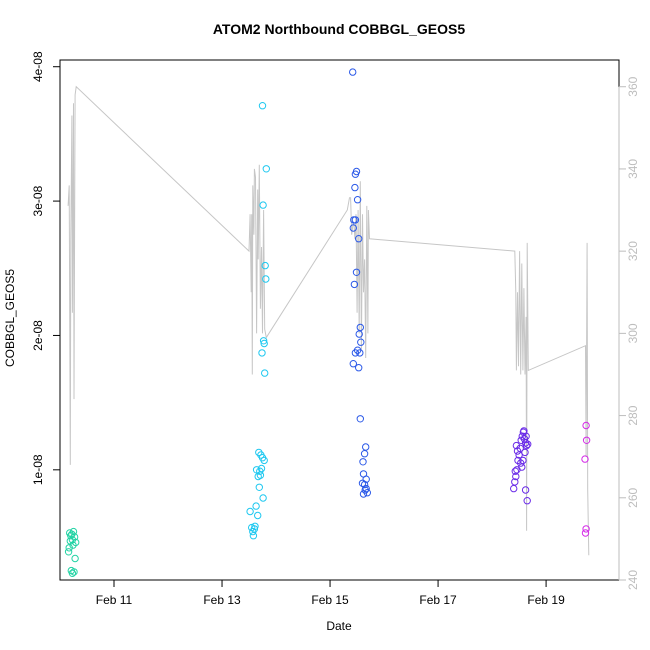 This screenshot has width=650, height=650. I want to click on x-tick-label: Feb 15, so click(330, 600).